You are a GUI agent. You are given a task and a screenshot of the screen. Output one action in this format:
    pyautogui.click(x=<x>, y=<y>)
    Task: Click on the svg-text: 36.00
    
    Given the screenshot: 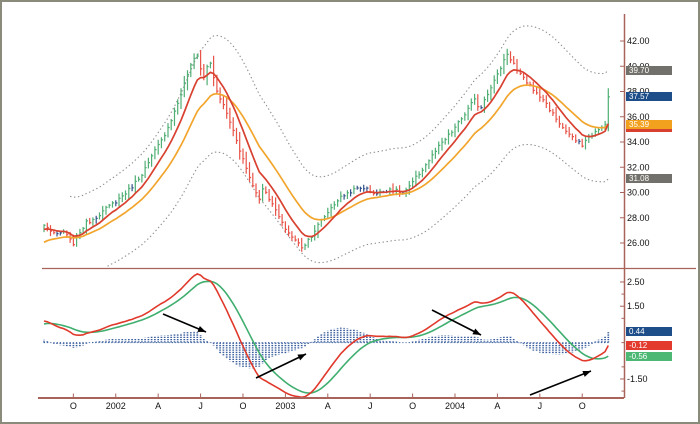 What is the action you would take?
    pyautogui.click(x=638, y=117)
    